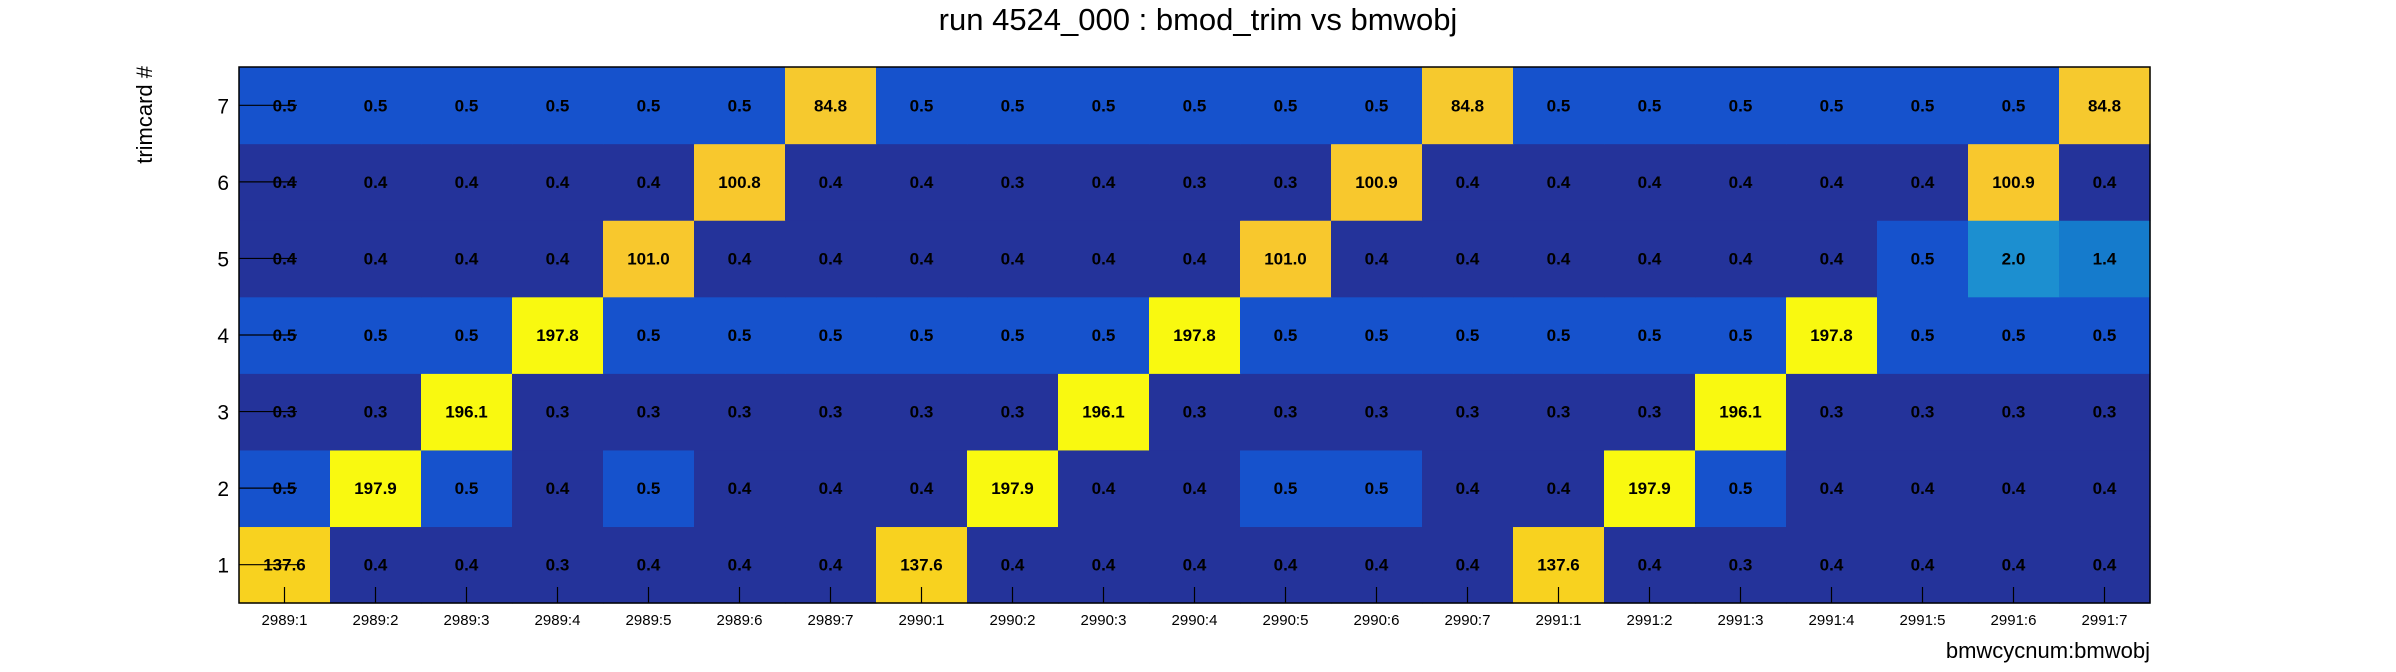 The height and width of the screenshot is (672, 2396). What do you see at coordinates (1832, 620) in the screenshot?
I see `x-tick-label: 2991:4` at bounding box center [1832, 620].